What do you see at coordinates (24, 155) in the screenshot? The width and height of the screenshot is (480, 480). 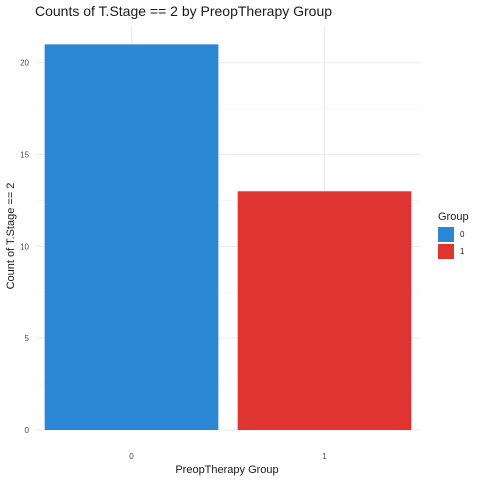 I see `y-tick-label: 15` at bounding box center [24, 155].